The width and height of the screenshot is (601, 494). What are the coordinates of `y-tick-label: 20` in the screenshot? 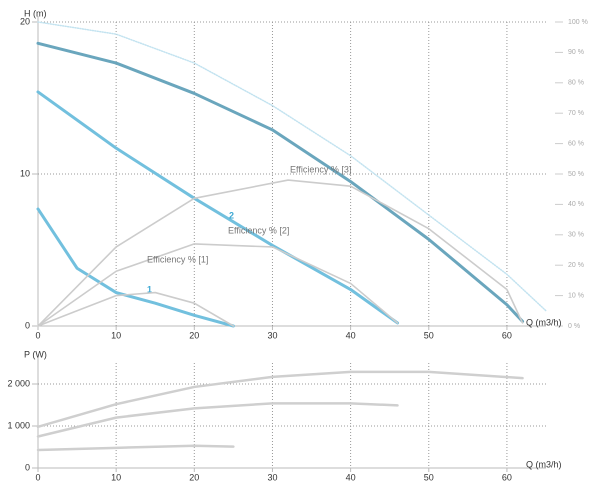 It's located at (25, 21).